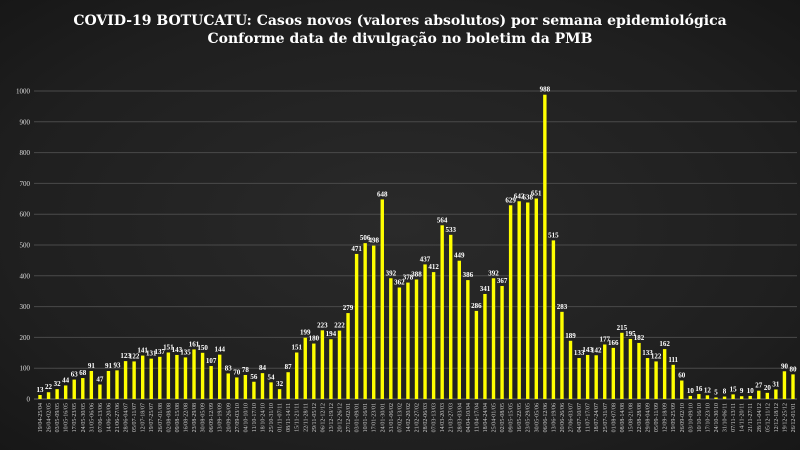 The width and height of the screenshot is (800, 450). What do you see at coordinates (305, 333) in the screenshot?
I see `data-label: 199` at bounding box center [305, 333].